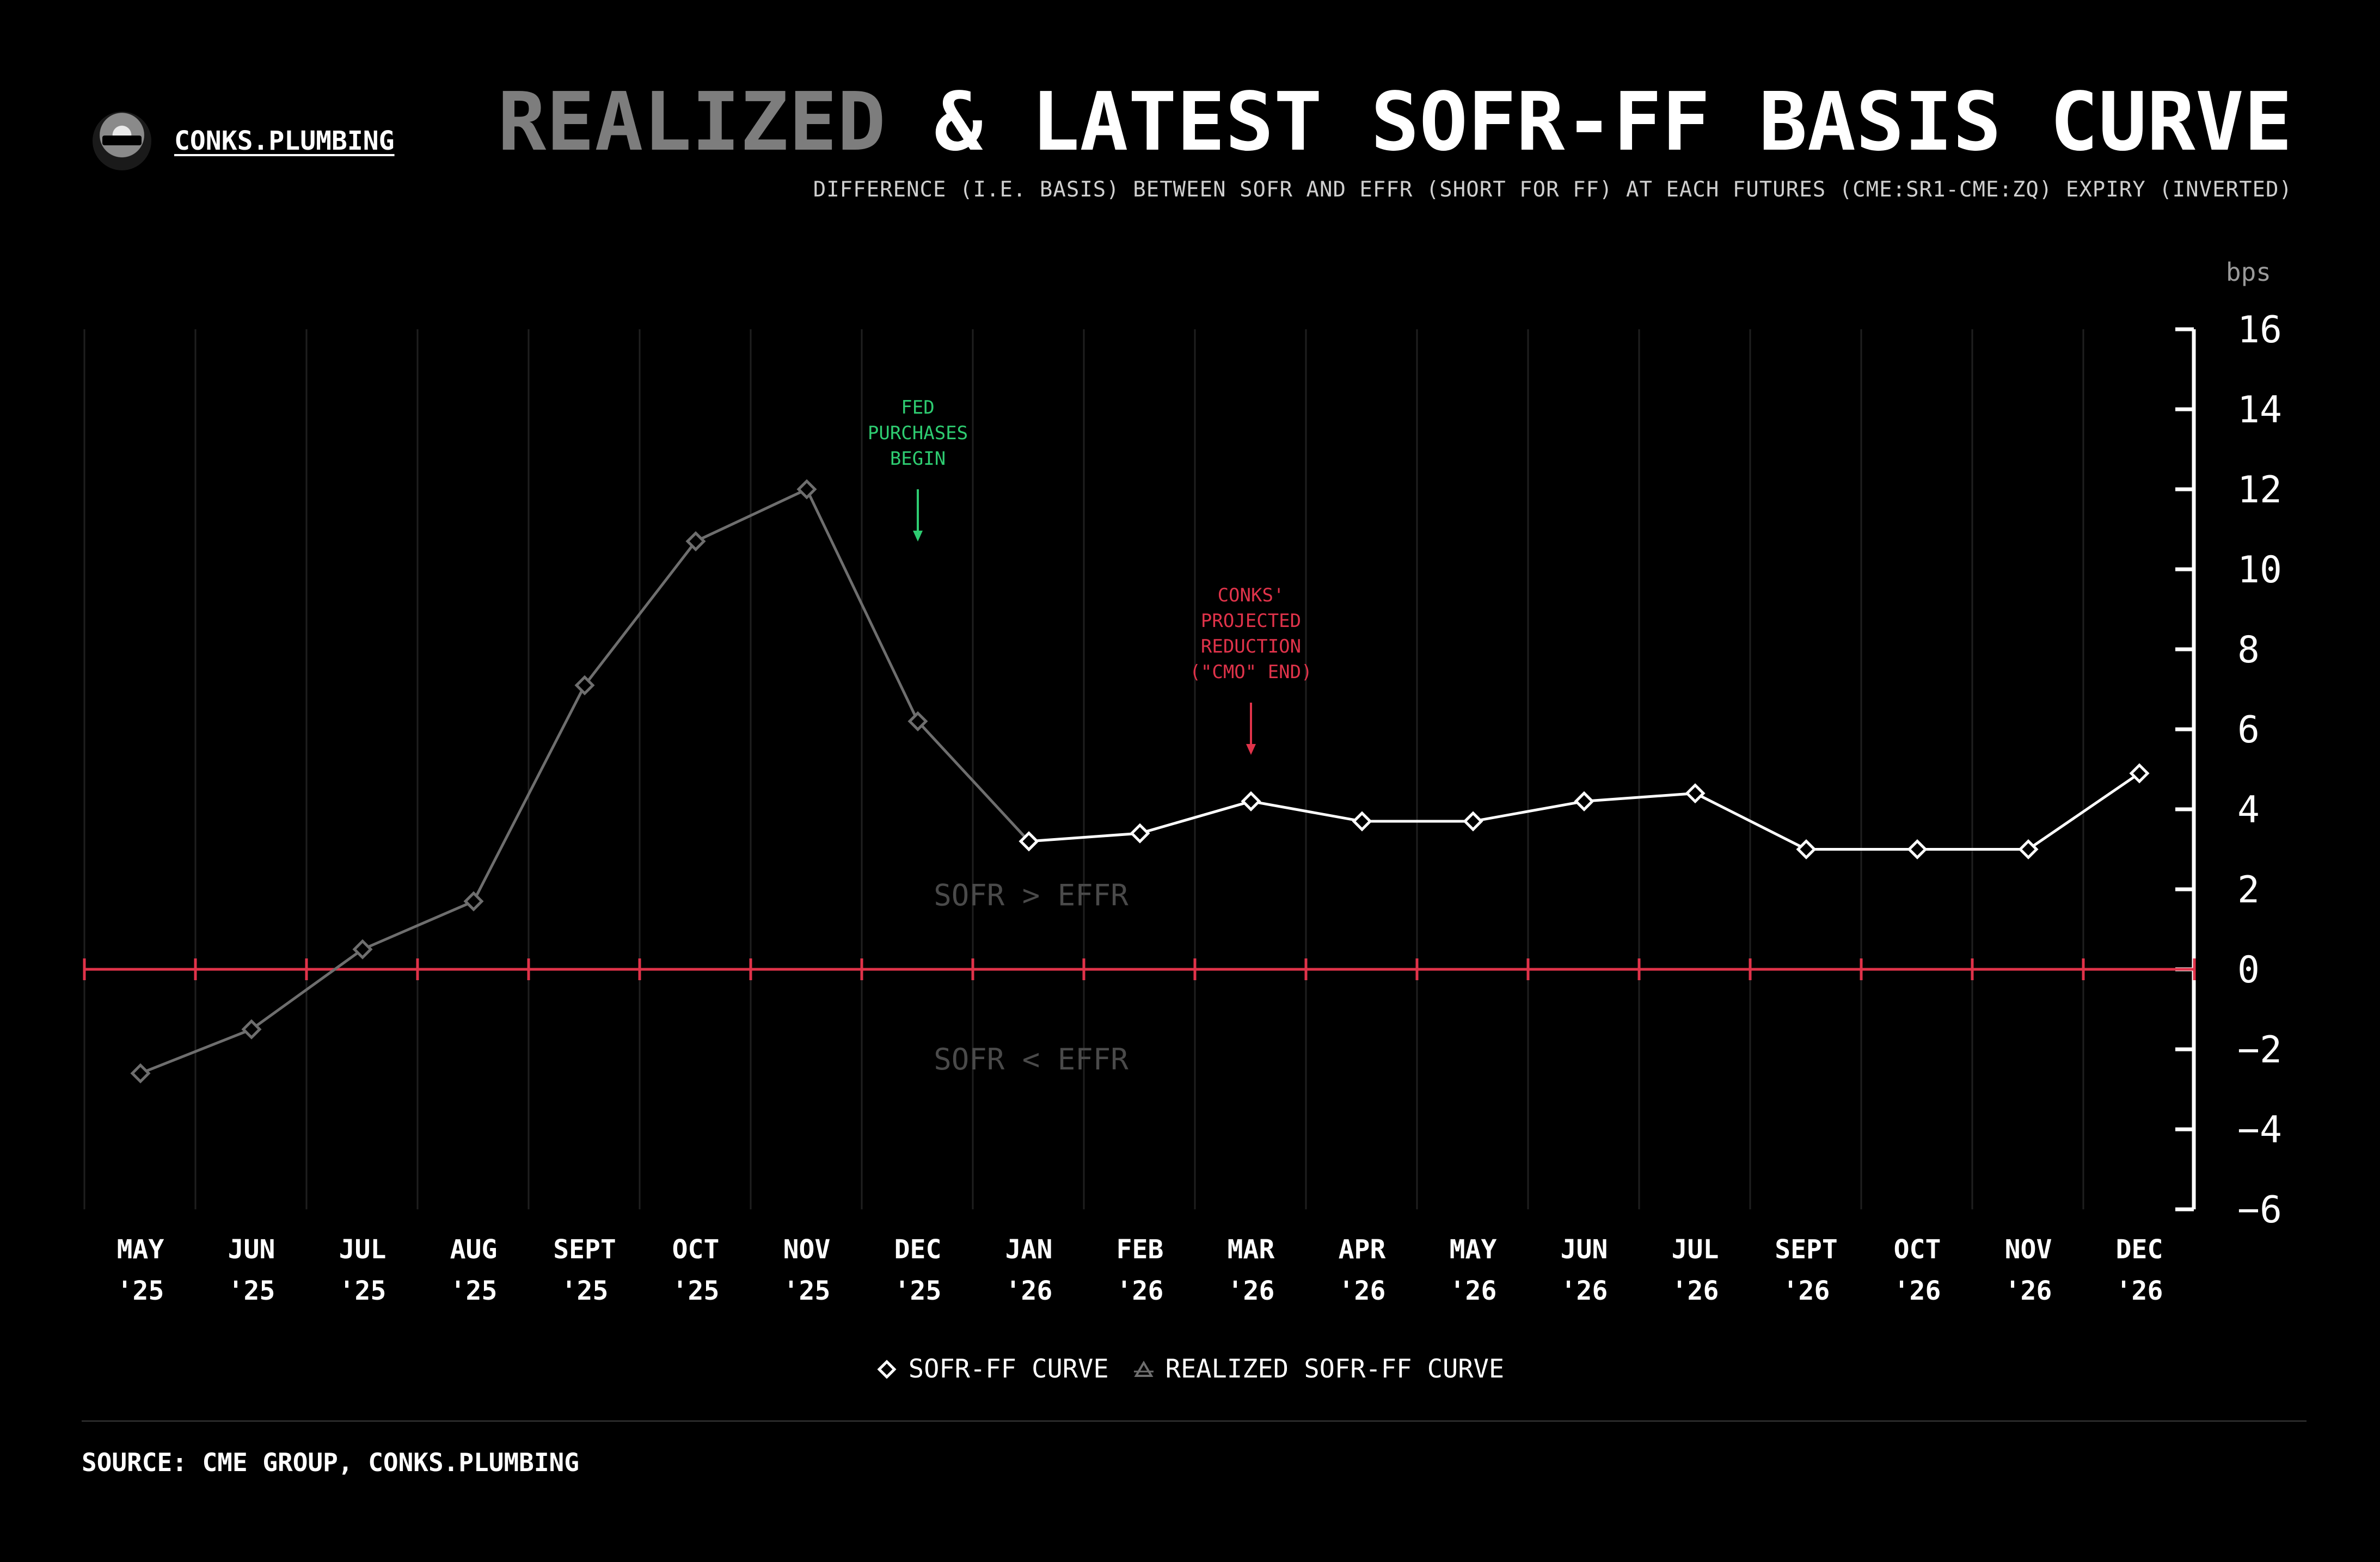 The height and width of the screenshot is (1562, 2380). Describe the element at coordinates (585, 781) in the screenshot. I see `series-line` at that location.